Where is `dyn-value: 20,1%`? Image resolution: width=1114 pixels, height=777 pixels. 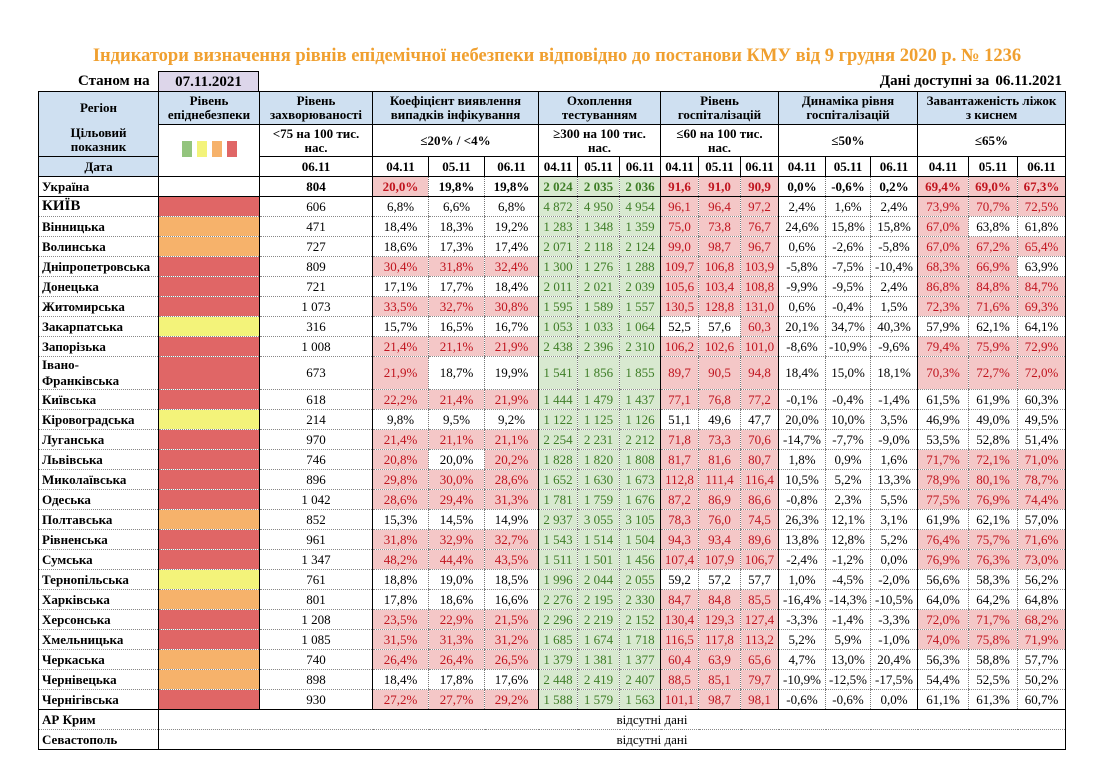
dyn-value: 20,1% is located at coordinates (802, 326).